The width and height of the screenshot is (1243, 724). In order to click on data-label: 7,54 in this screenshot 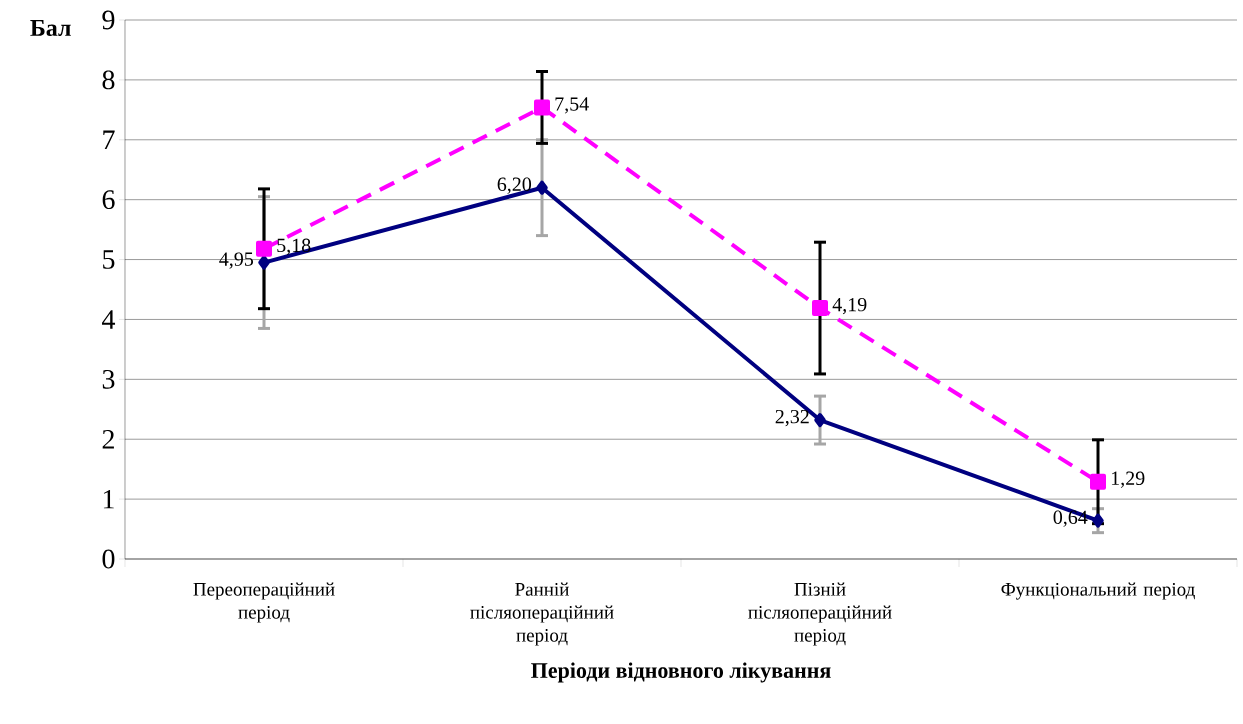, I will do `click(572, 105)`.